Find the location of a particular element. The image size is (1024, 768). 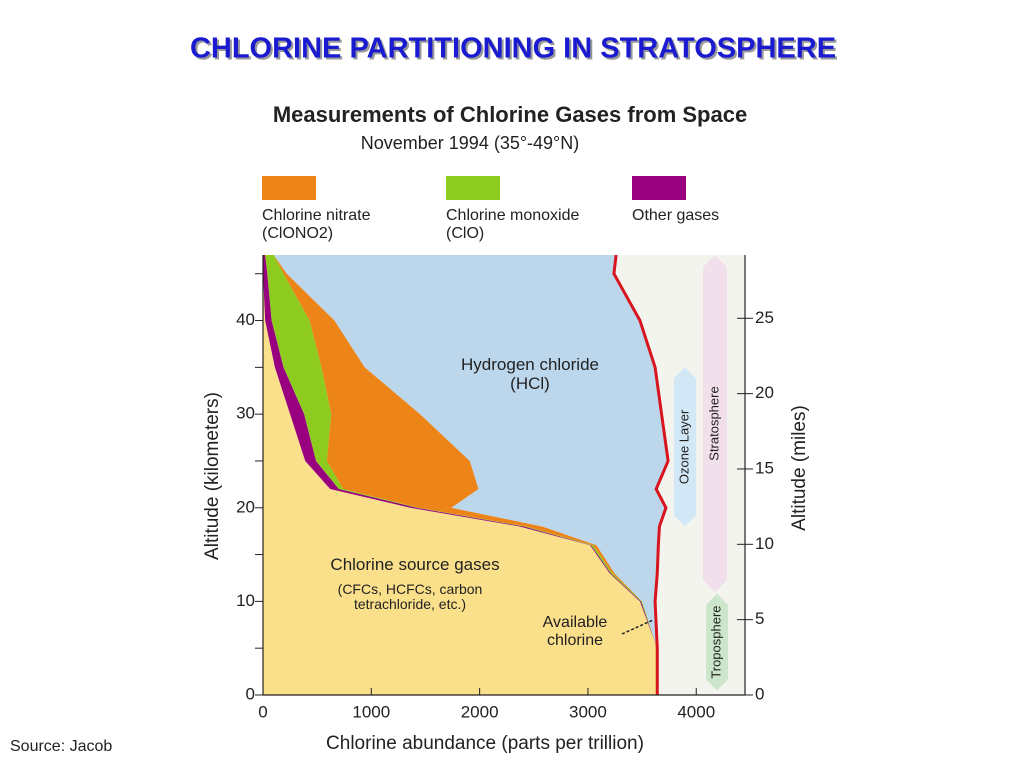

x-tick-label: 4000 is located at coordinates (696, 711).